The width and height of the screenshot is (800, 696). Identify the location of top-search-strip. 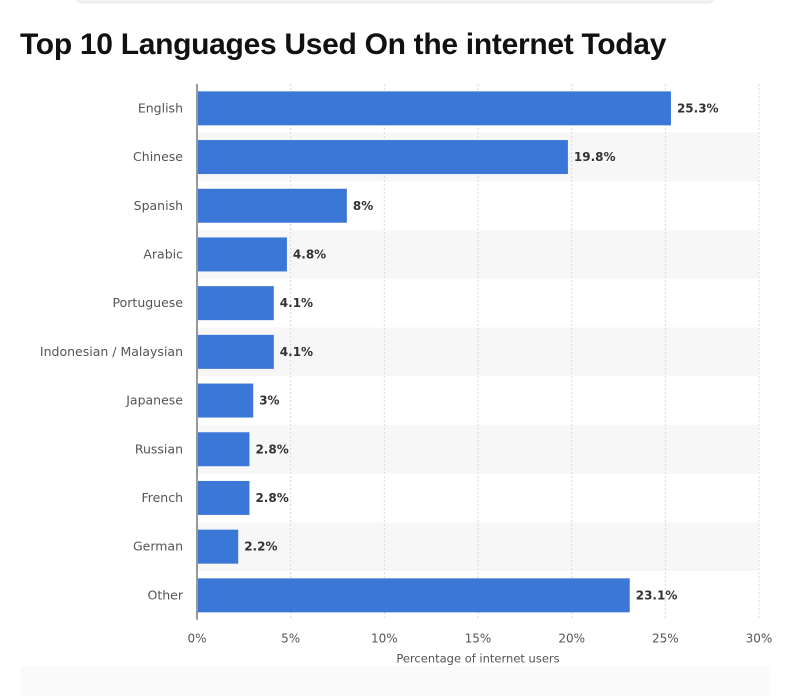
(395, 1).